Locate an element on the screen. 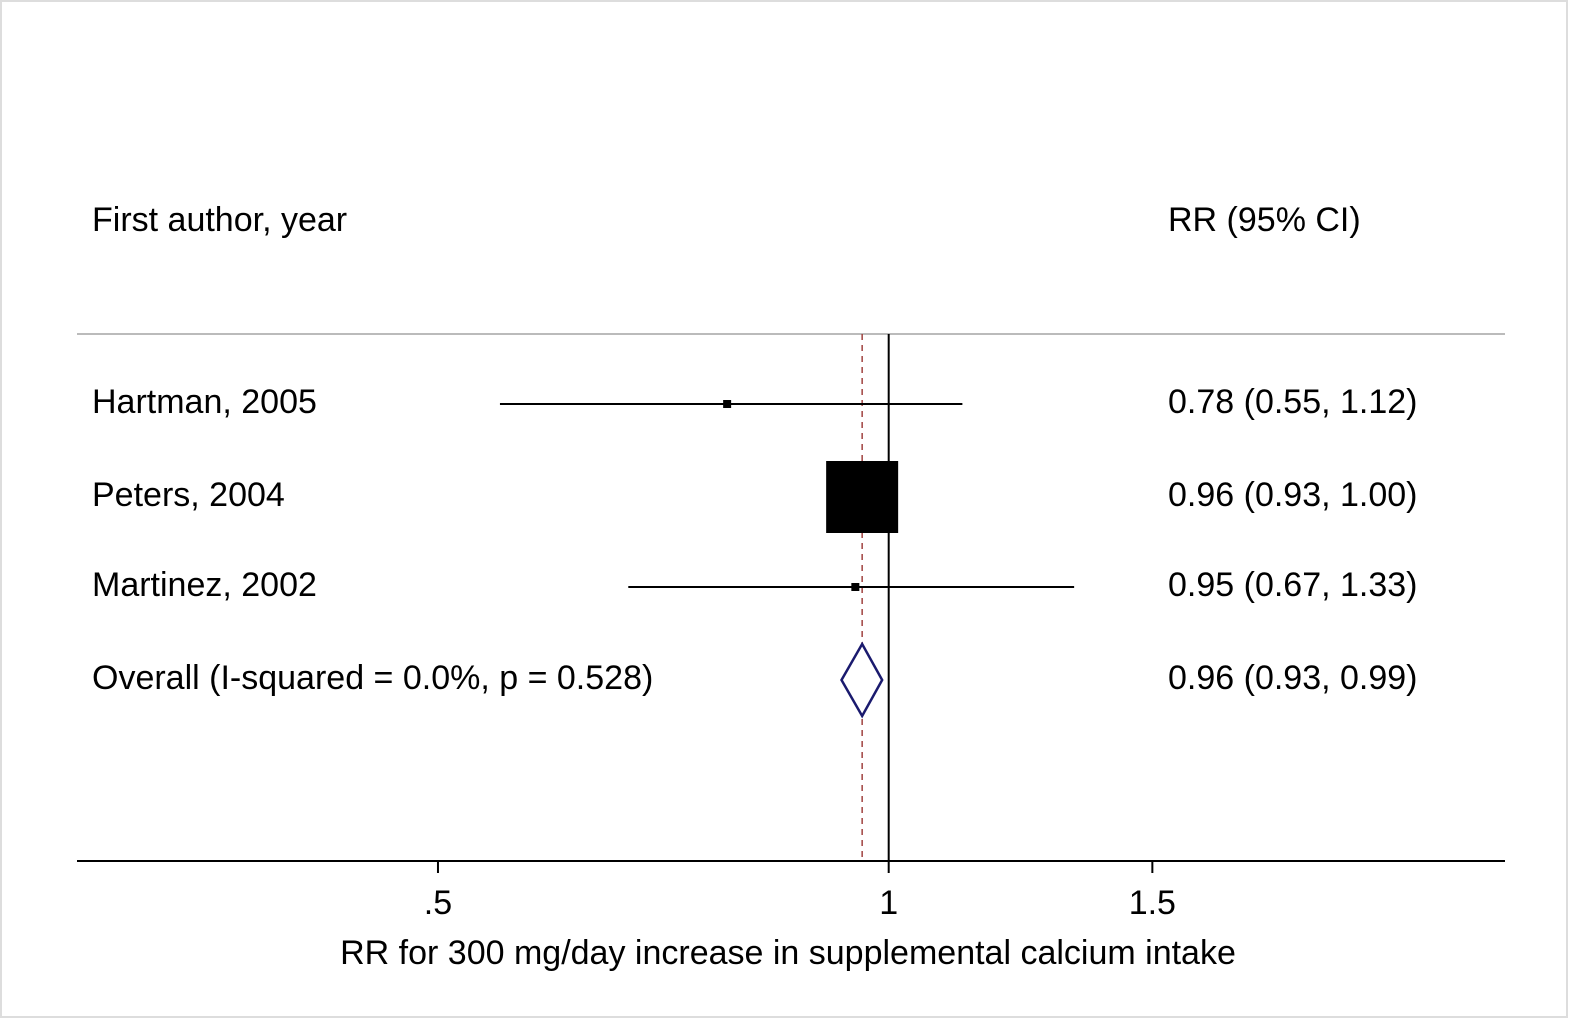 Image resolution: width=1583 pixels, height=1028 pixels. study-label: Hartman, 2005 is located at coordinates (204, 402).